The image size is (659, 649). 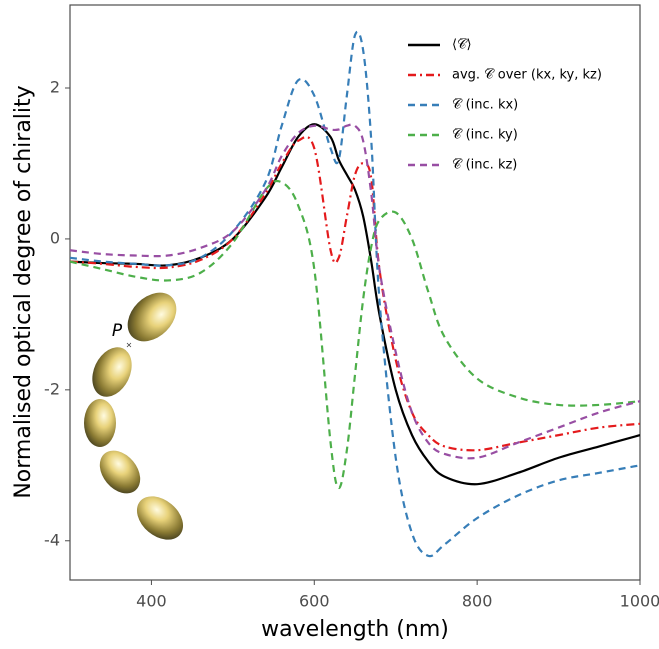 I want to click on legend-label: 𝒞̅ (inc. ky), so click(x=485, y=135).